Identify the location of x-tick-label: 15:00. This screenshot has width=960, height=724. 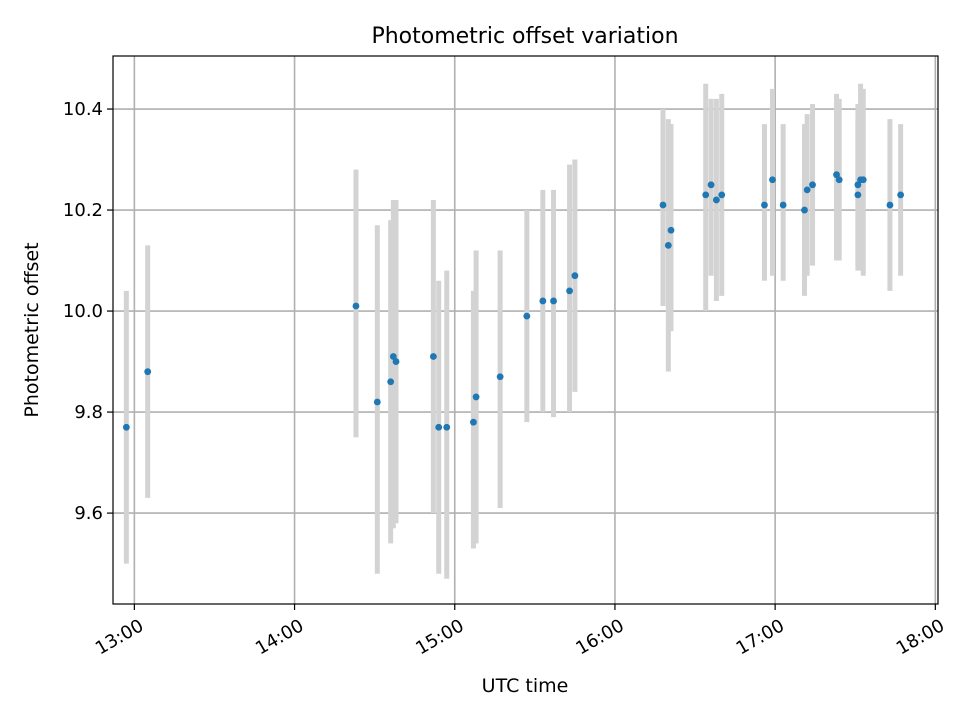
(439, 637).